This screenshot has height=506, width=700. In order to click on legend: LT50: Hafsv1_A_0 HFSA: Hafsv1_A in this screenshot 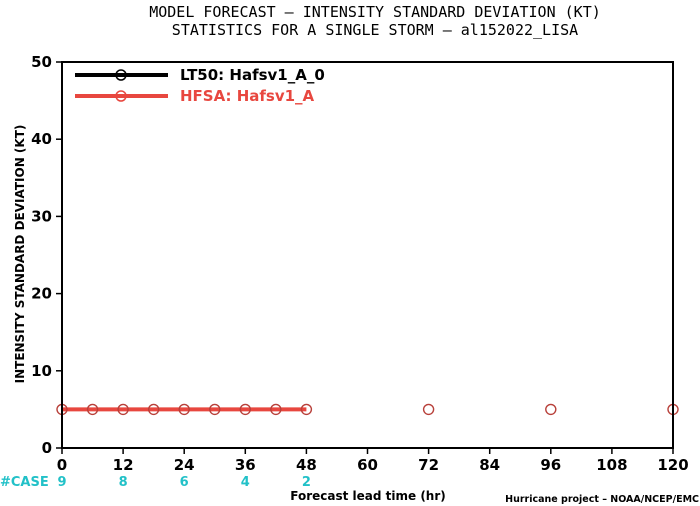, I will do `click(200, 85)`.